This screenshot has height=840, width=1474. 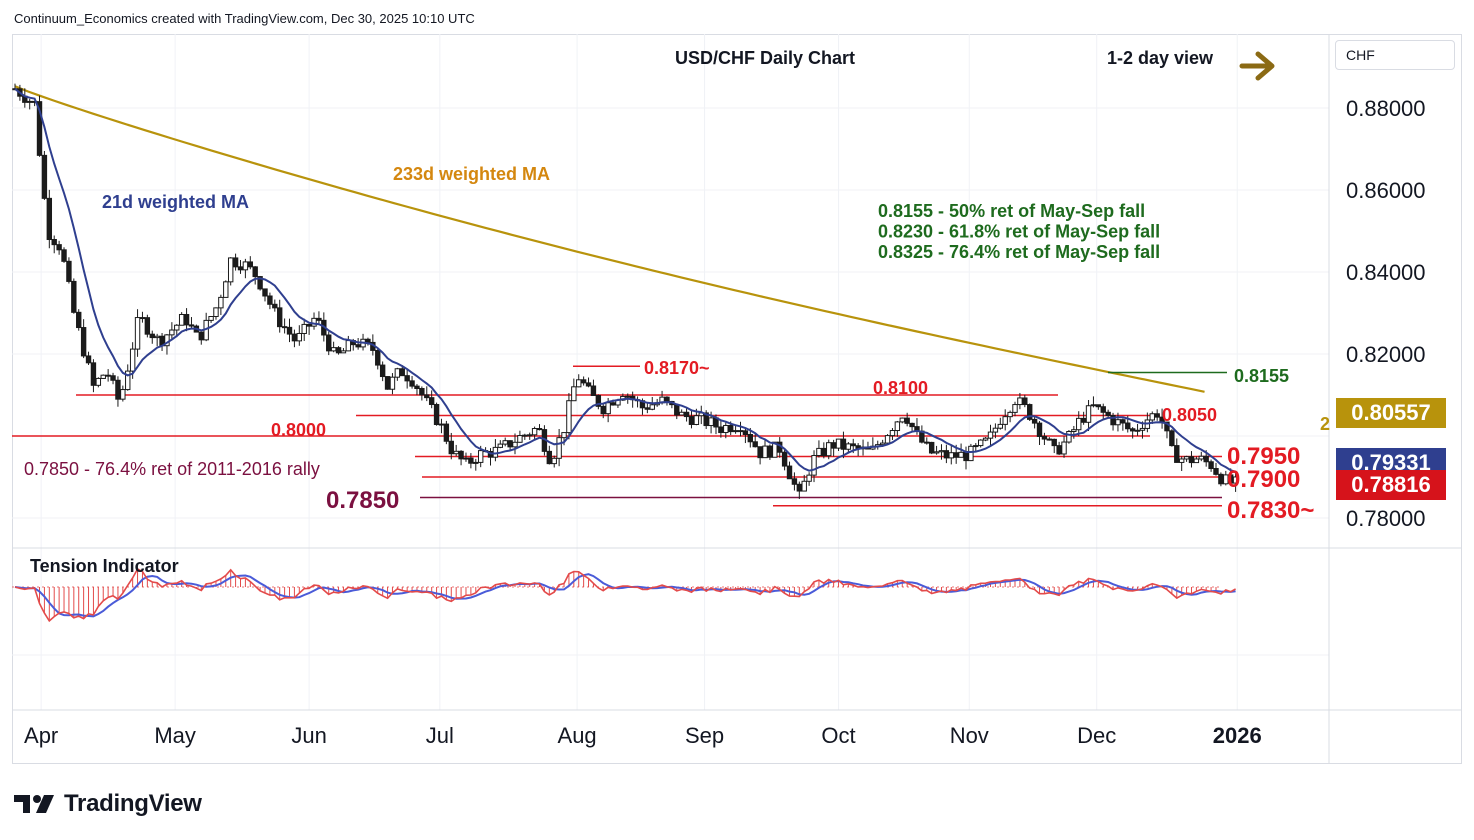 What do you see at coordinates (175, 735) in the screenshot?
I see `time-tick-label: May` at bounding box center [175, 735].